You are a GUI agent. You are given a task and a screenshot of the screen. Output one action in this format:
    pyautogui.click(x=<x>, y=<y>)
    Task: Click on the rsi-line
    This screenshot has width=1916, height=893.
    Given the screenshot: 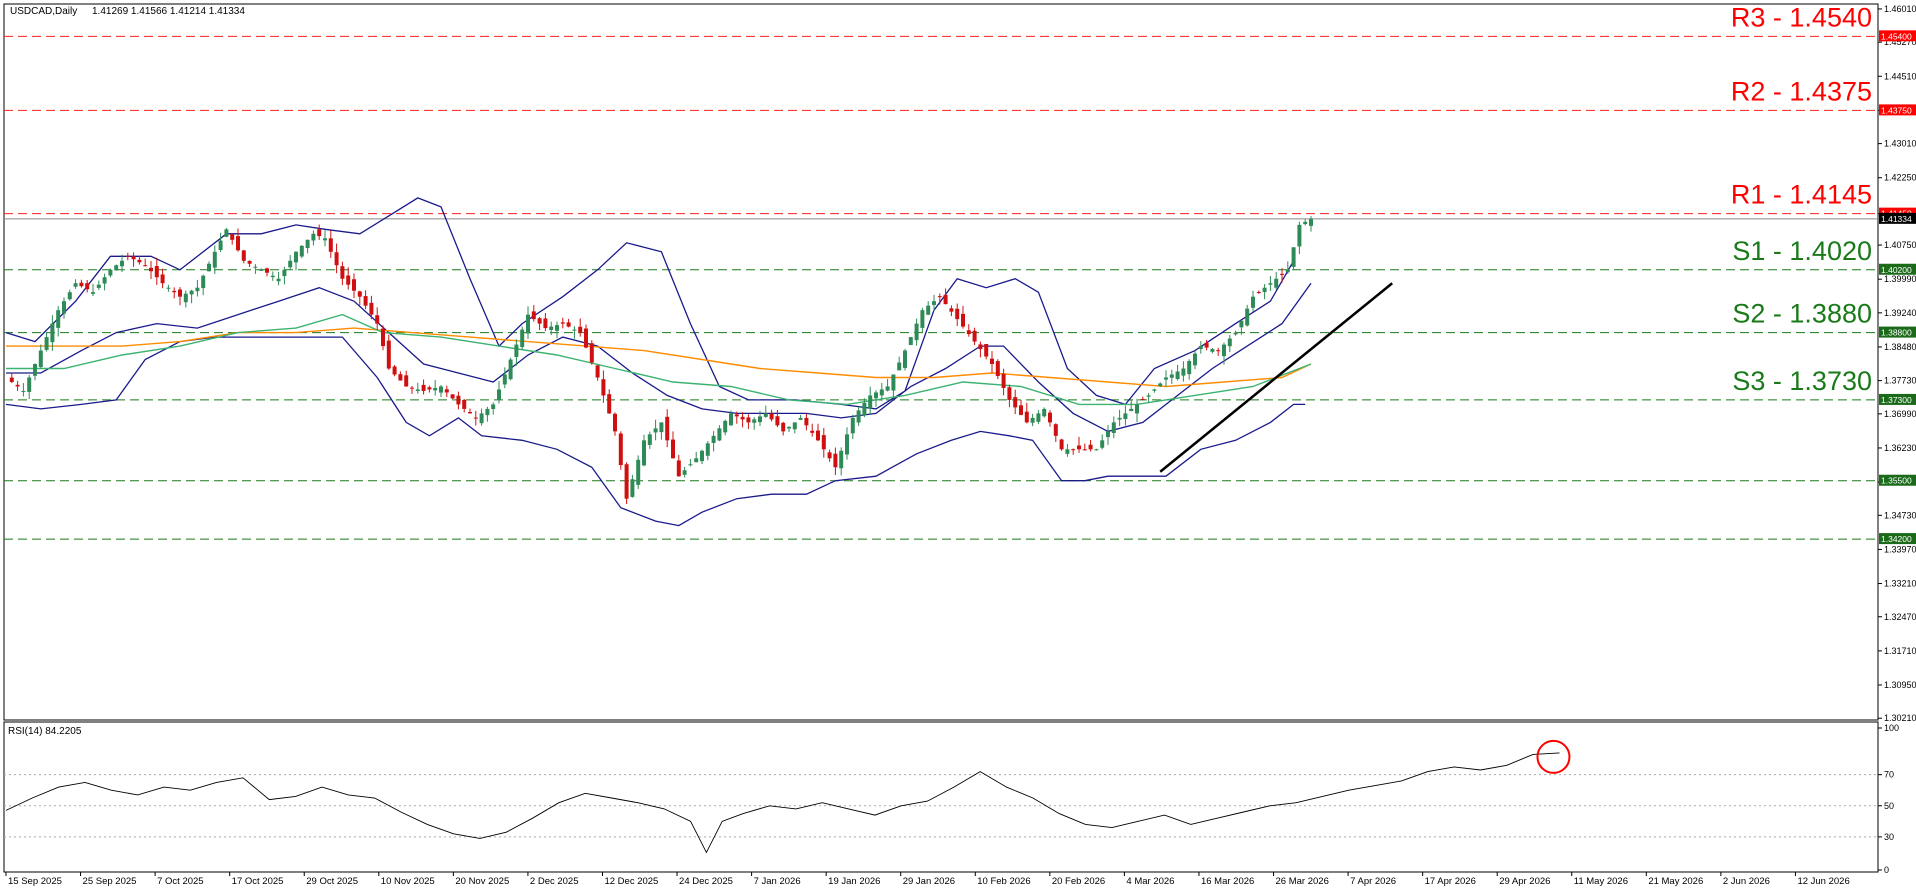 What is the action you would take?
    pyautogui.click(x=782, y=803)
    